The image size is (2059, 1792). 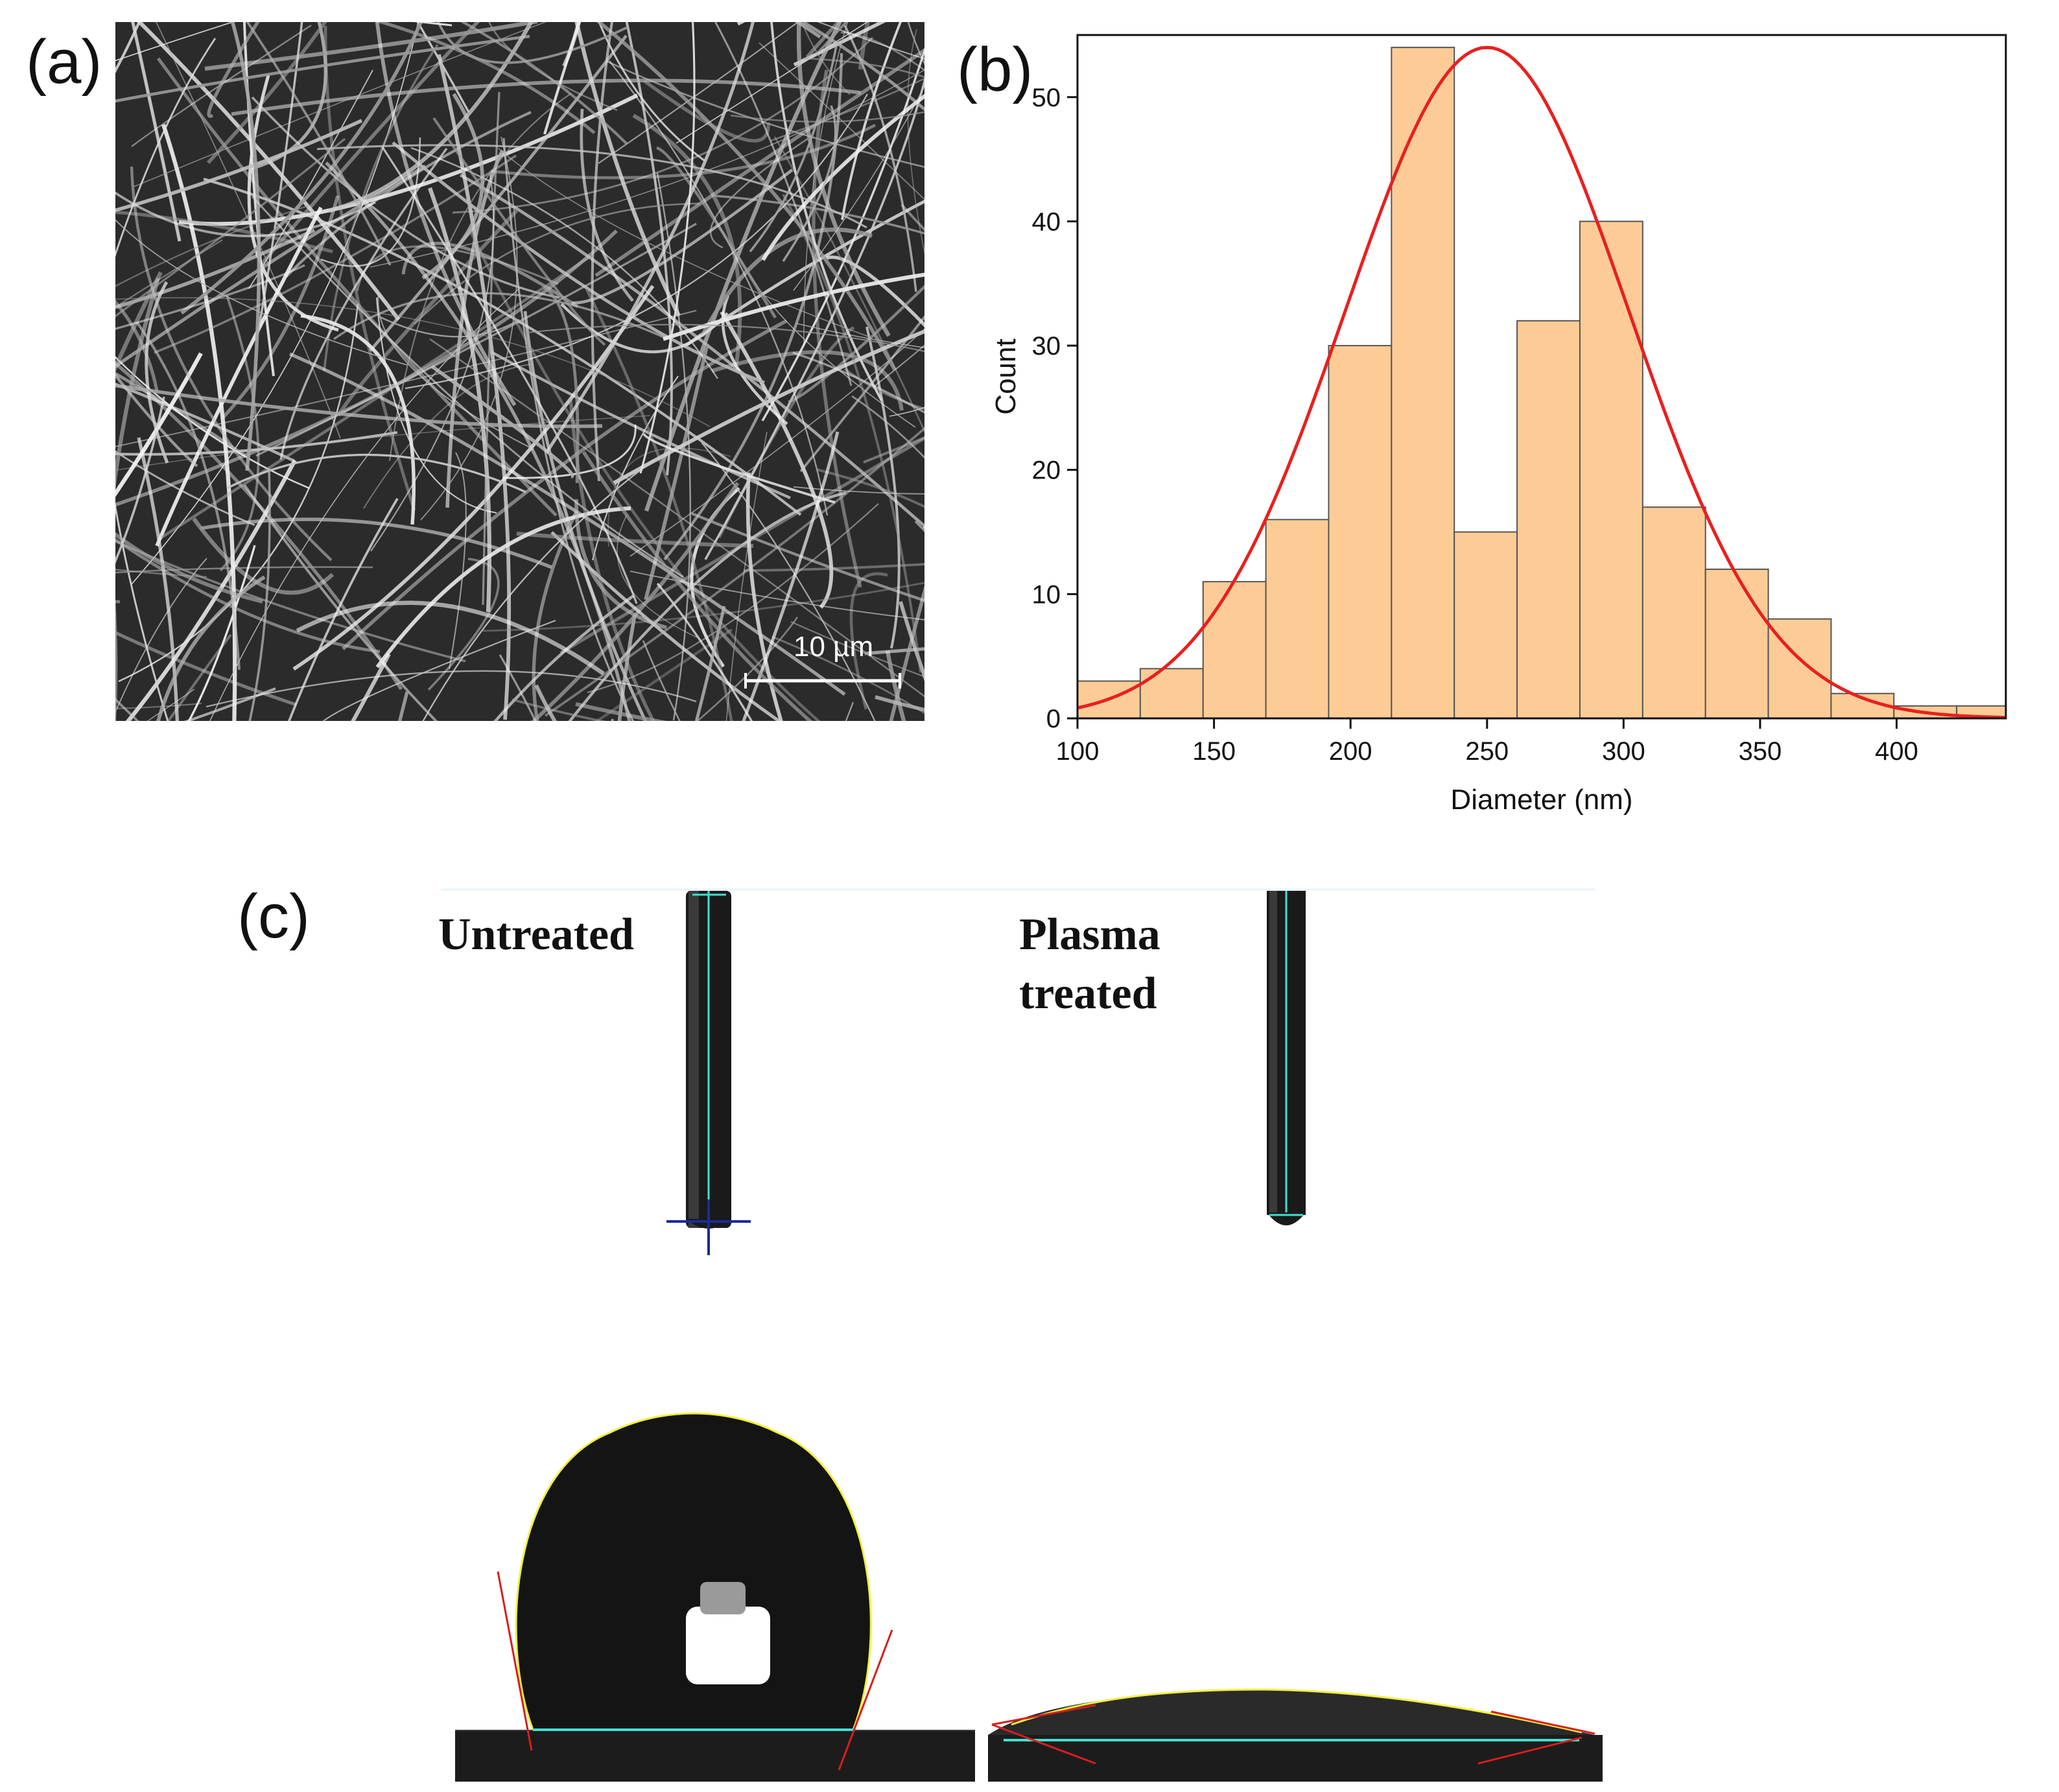 I want to click on y-tick-label: 10, so click(x=1046, y=594).